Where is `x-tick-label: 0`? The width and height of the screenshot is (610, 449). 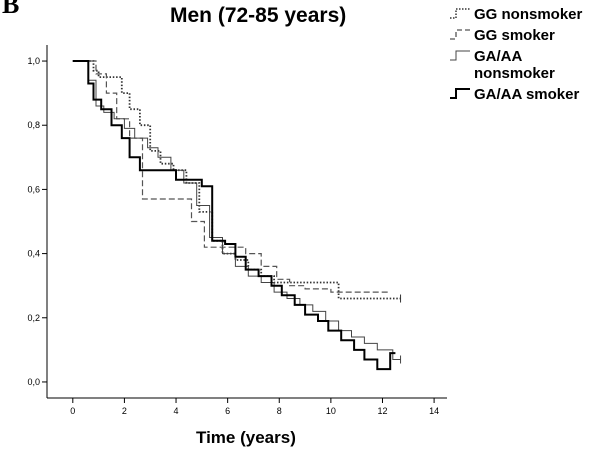
x-tick-label: 0 is located at coordinates (72, 411).